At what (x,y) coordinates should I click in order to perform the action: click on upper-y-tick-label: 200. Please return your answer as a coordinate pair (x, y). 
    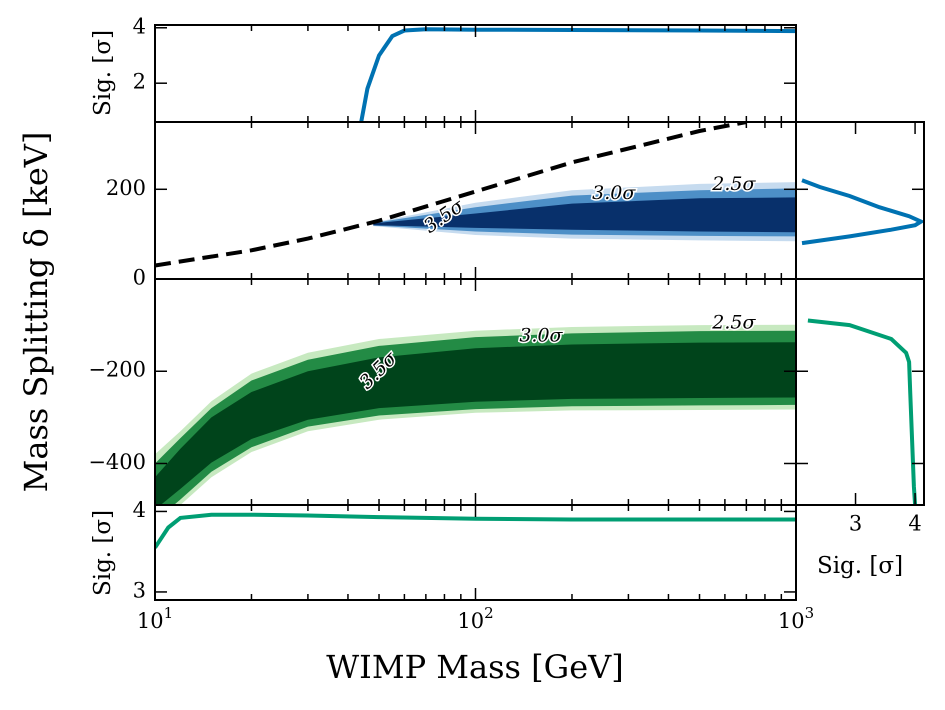
    Looking at the image, I should click on (126, 188).